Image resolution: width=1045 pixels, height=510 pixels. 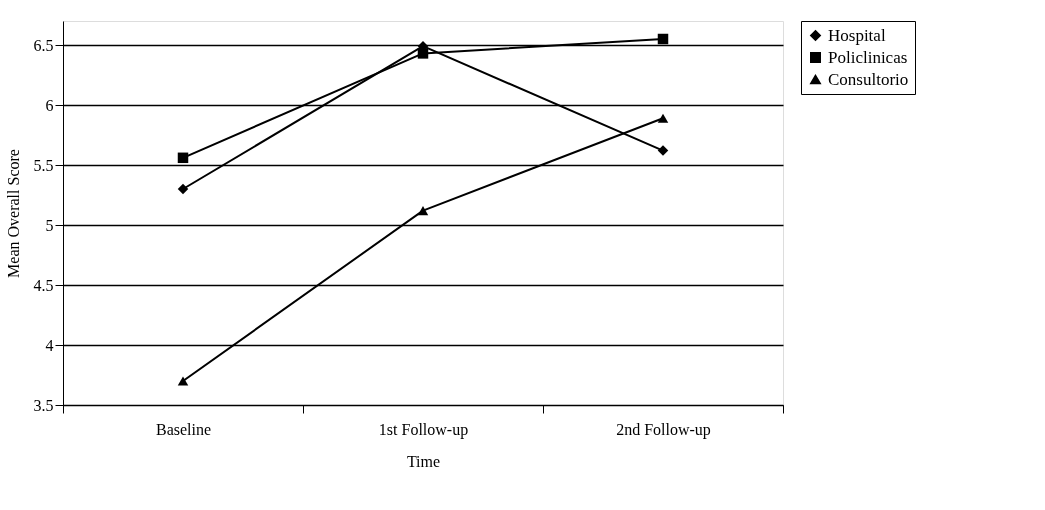 I want to click on y-tick-label: 4, so click(x=49, y=345).